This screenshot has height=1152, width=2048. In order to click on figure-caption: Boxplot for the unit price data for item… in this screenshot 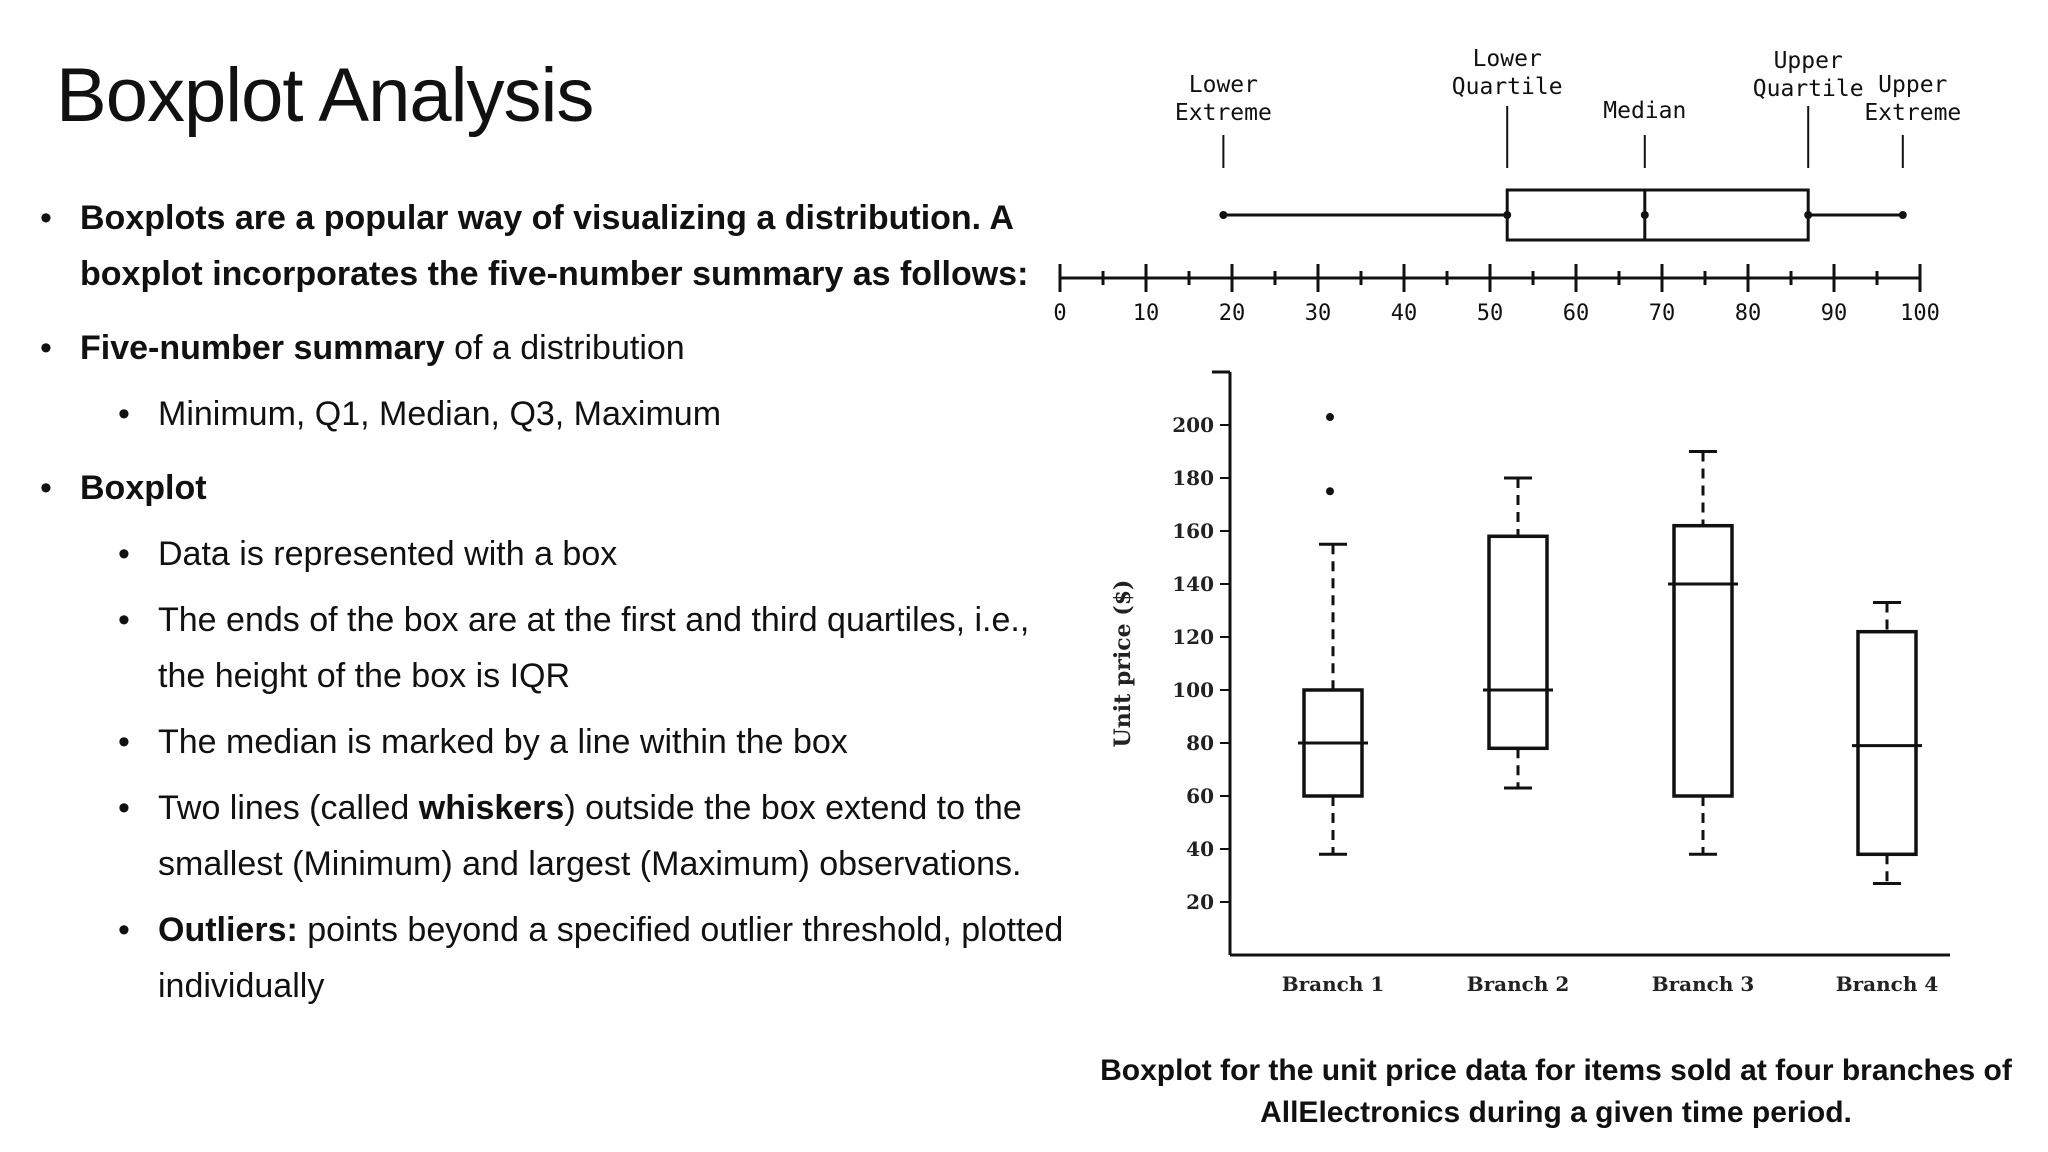, I will do `click(1556, 1091)`.